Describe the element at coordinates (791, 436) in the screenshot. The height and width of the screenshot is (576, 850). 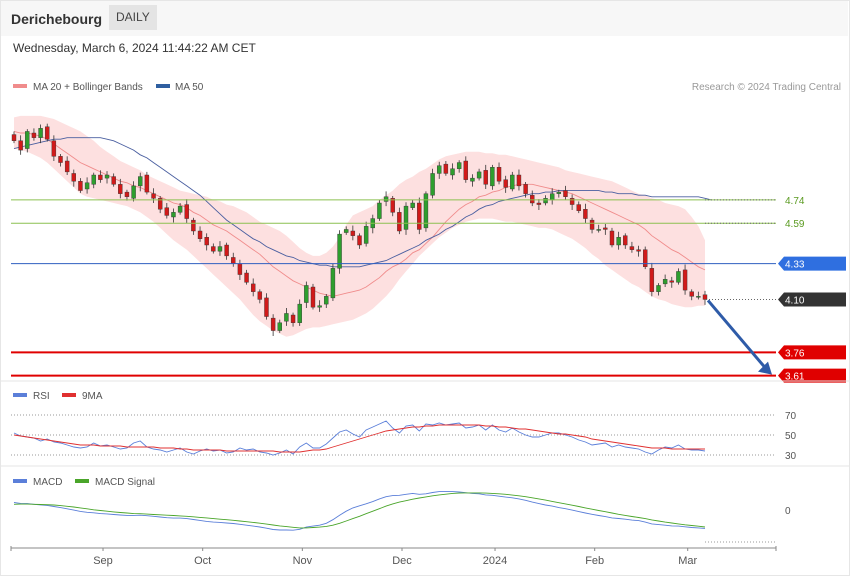
I see `rsi-tick-label: 50` at that location.